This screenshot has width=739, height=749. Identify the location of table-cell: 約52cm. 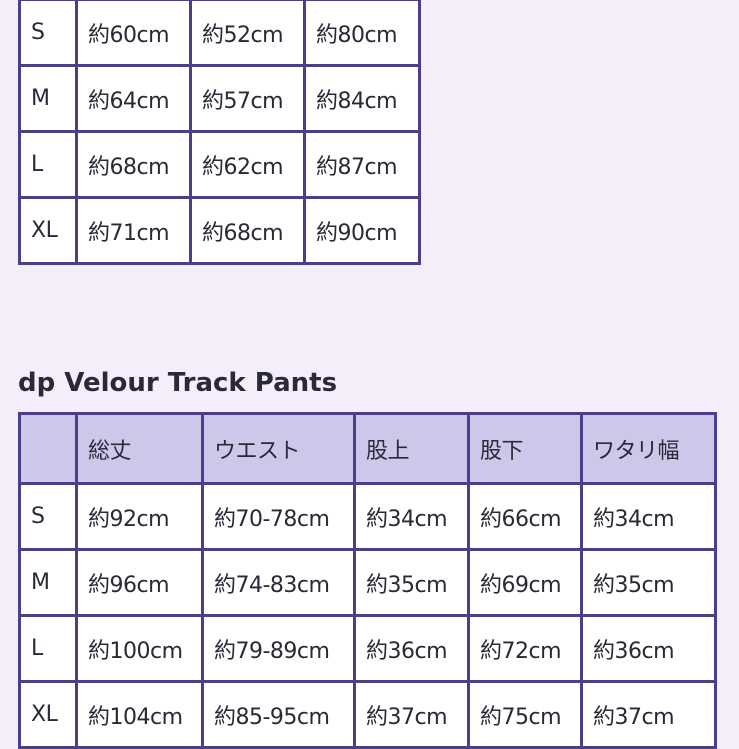
(247, 33).